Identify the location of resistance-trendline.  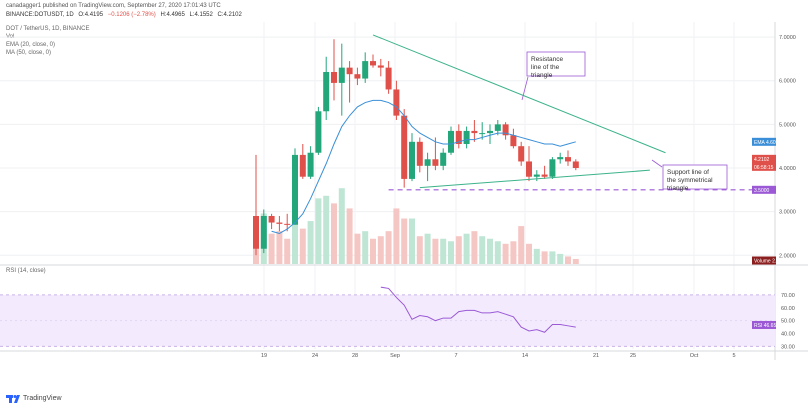
(519, 94).